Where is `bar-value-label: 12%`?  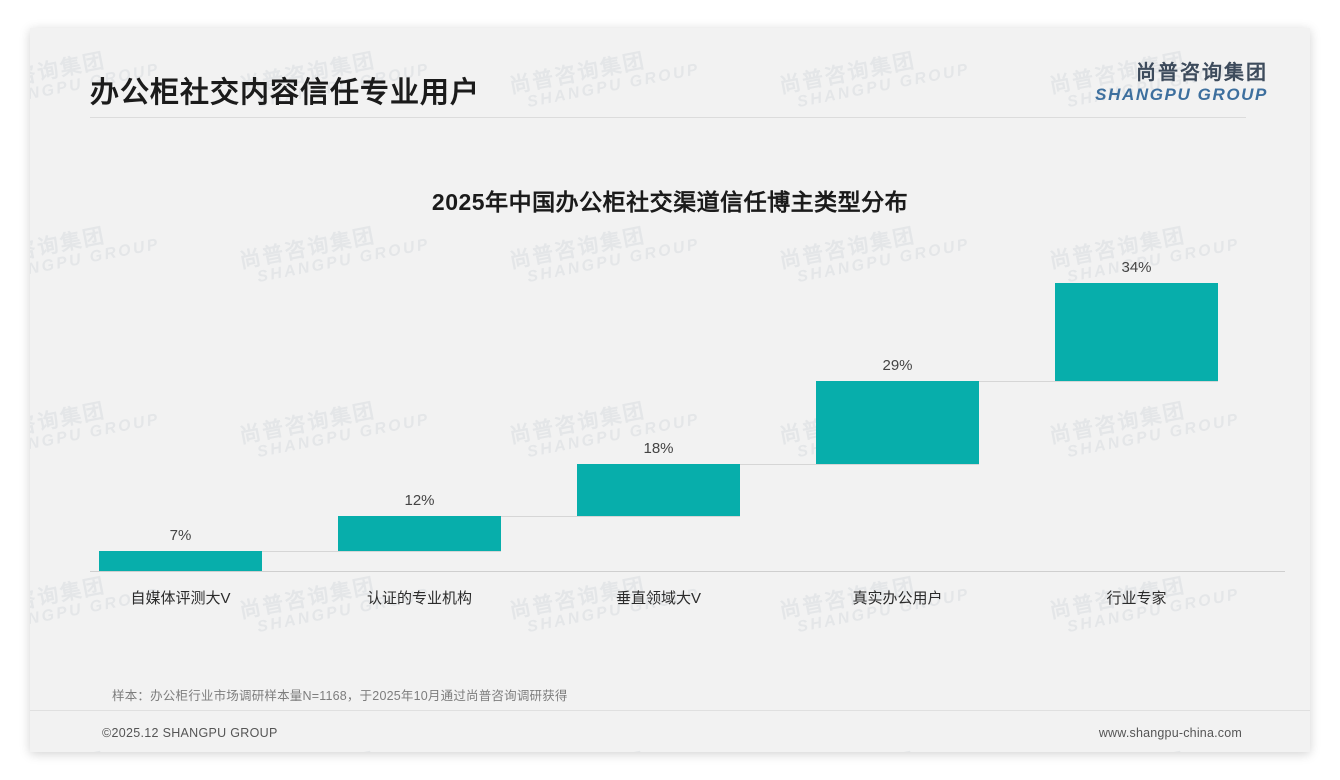 bar-value-label: 12% is located at coordinates (419, 501).